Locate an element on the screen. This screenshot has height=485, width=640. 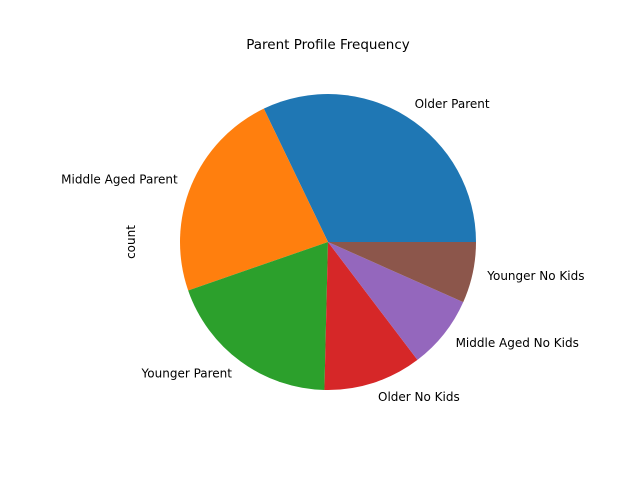
pie-label-middle-aged-no-kids: Middle Aged No Kids is located at coordinates (517, 343).